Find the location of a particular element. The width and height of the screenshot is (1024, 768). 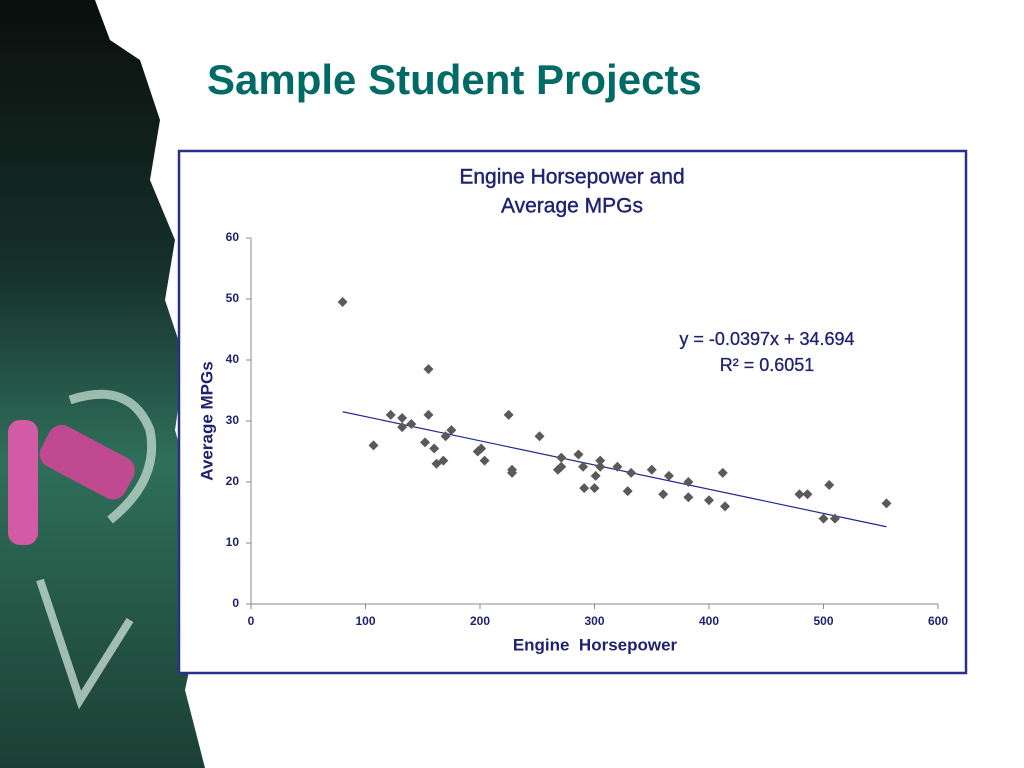

x-tick-label: 100 is located at coordinates (365, 621).